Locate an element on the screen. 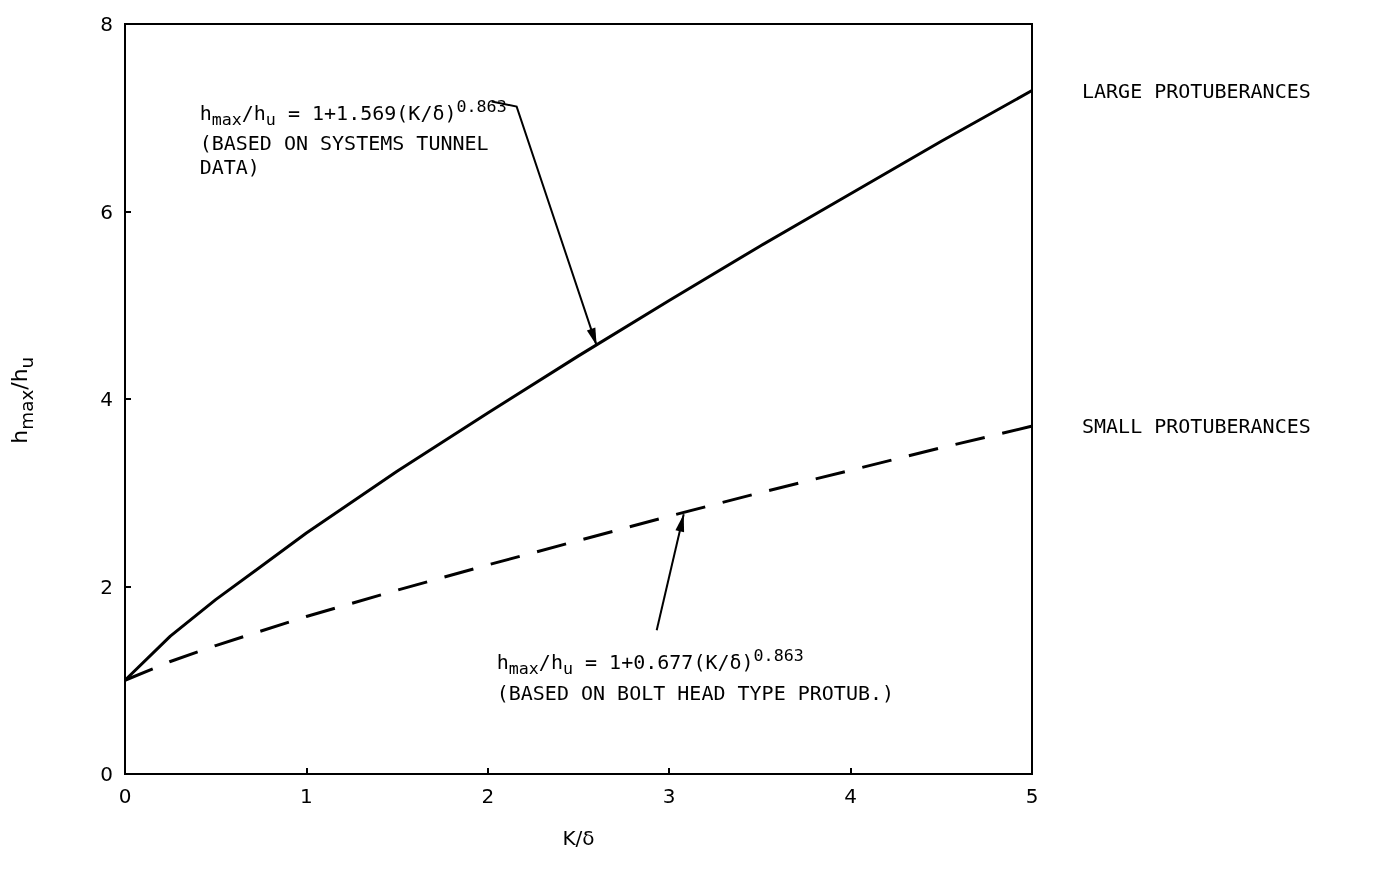 The height and width of the screenshot is (874, 1393). text: SMALL PROTUBERANCES is located at coordinates (1196, 426).